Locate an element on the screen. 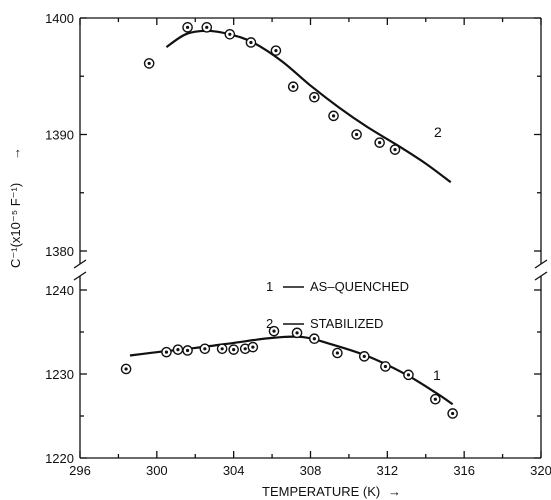 This screenshot has height=500, width=551. y-tick-label: 1220 is located at coordinates (59, 458).